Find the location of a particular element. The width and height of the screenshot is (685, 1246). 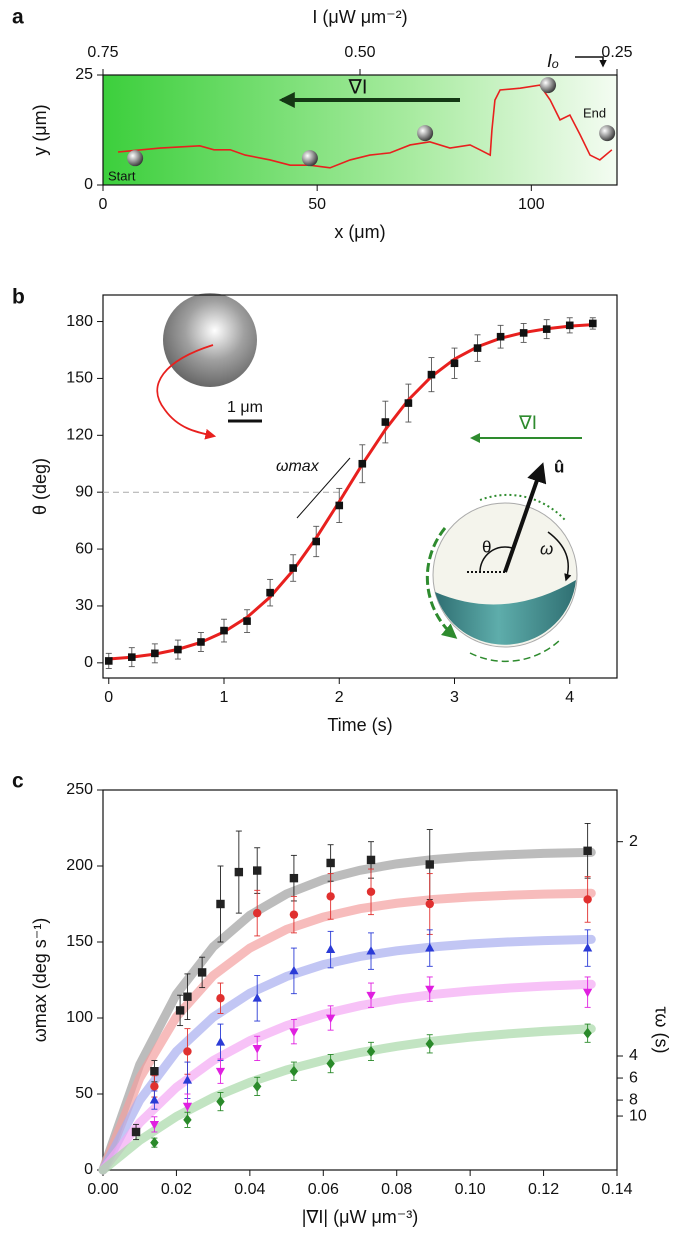

bead-inset is located at coordinates (210, 340).